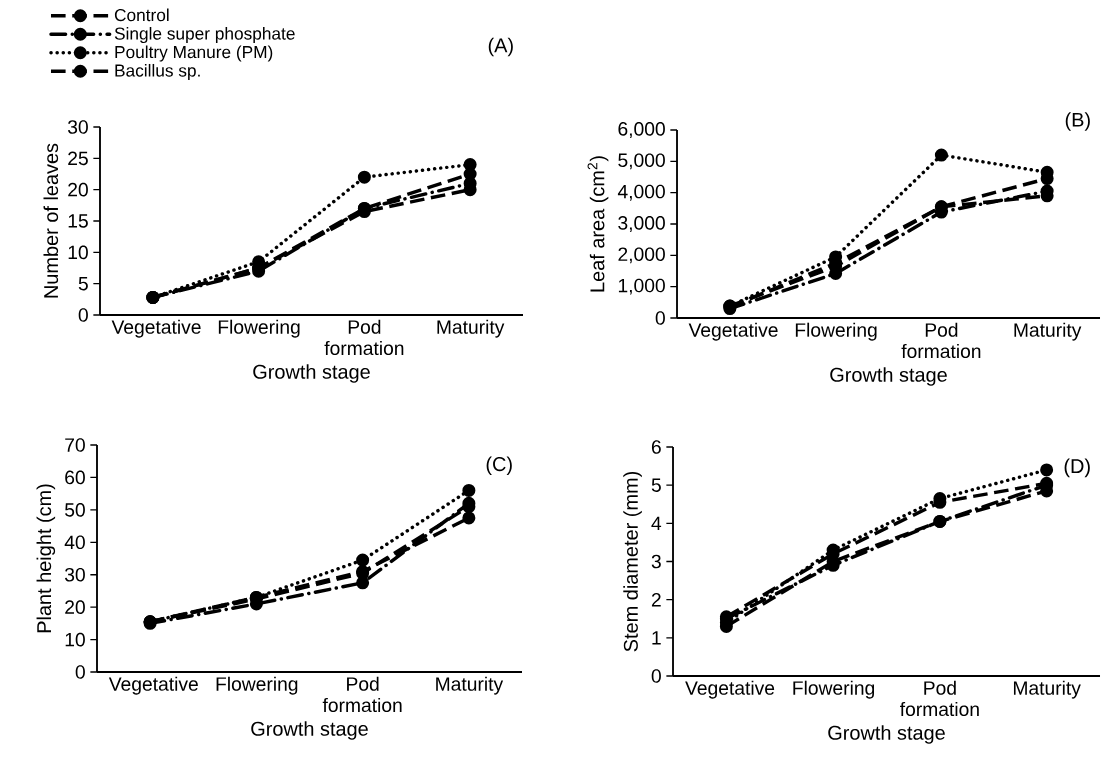 The image size is (1102, 766). I want to click on y-tick-label: 4, so click(656, 523).